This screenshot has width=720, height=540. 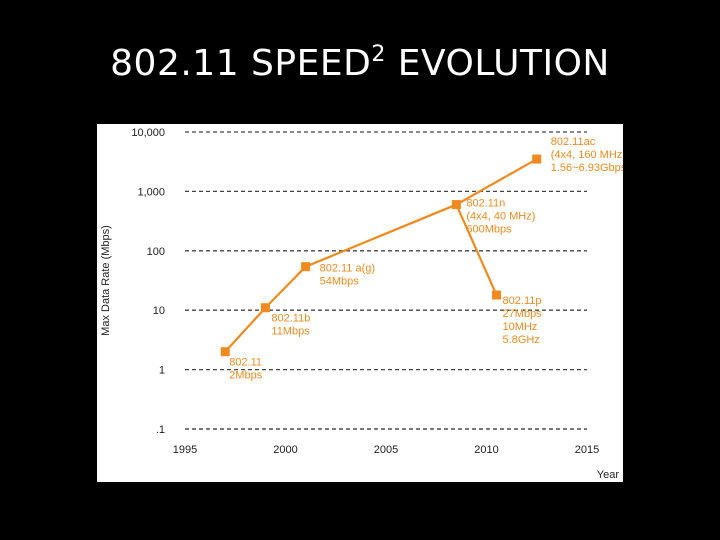 What do you see at coordinates (456, 205) in the screenshot?
I see `marker-802-11n` at bounding box center [456, 205].